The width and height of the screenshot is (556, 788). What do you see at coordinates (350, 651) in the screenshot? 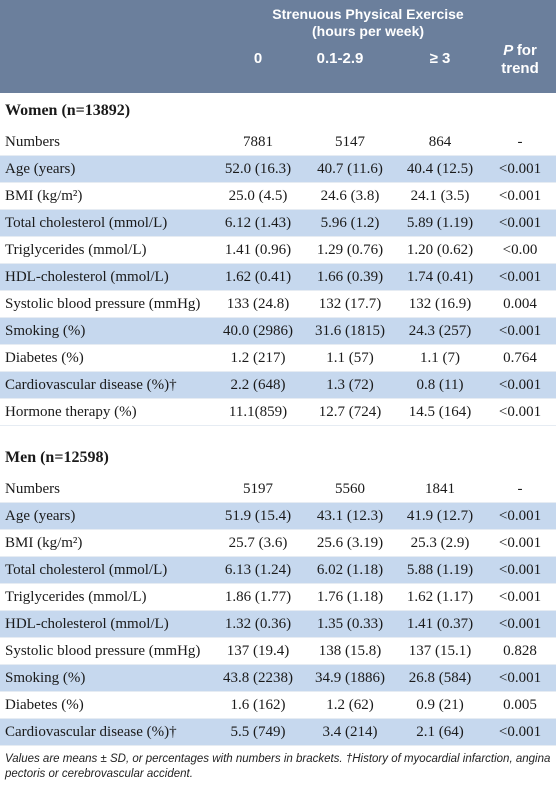
I see `value-col-1: 138 (15.8)` at bounding box center [350, 651].